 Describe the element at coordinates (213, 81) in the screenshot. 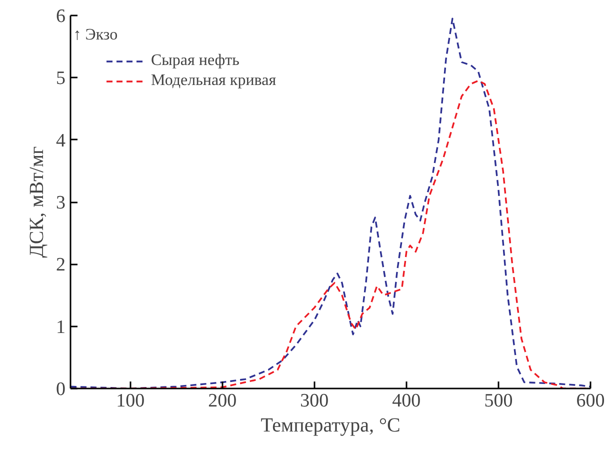

I see `legend-label: Модельная кривая` at that location.